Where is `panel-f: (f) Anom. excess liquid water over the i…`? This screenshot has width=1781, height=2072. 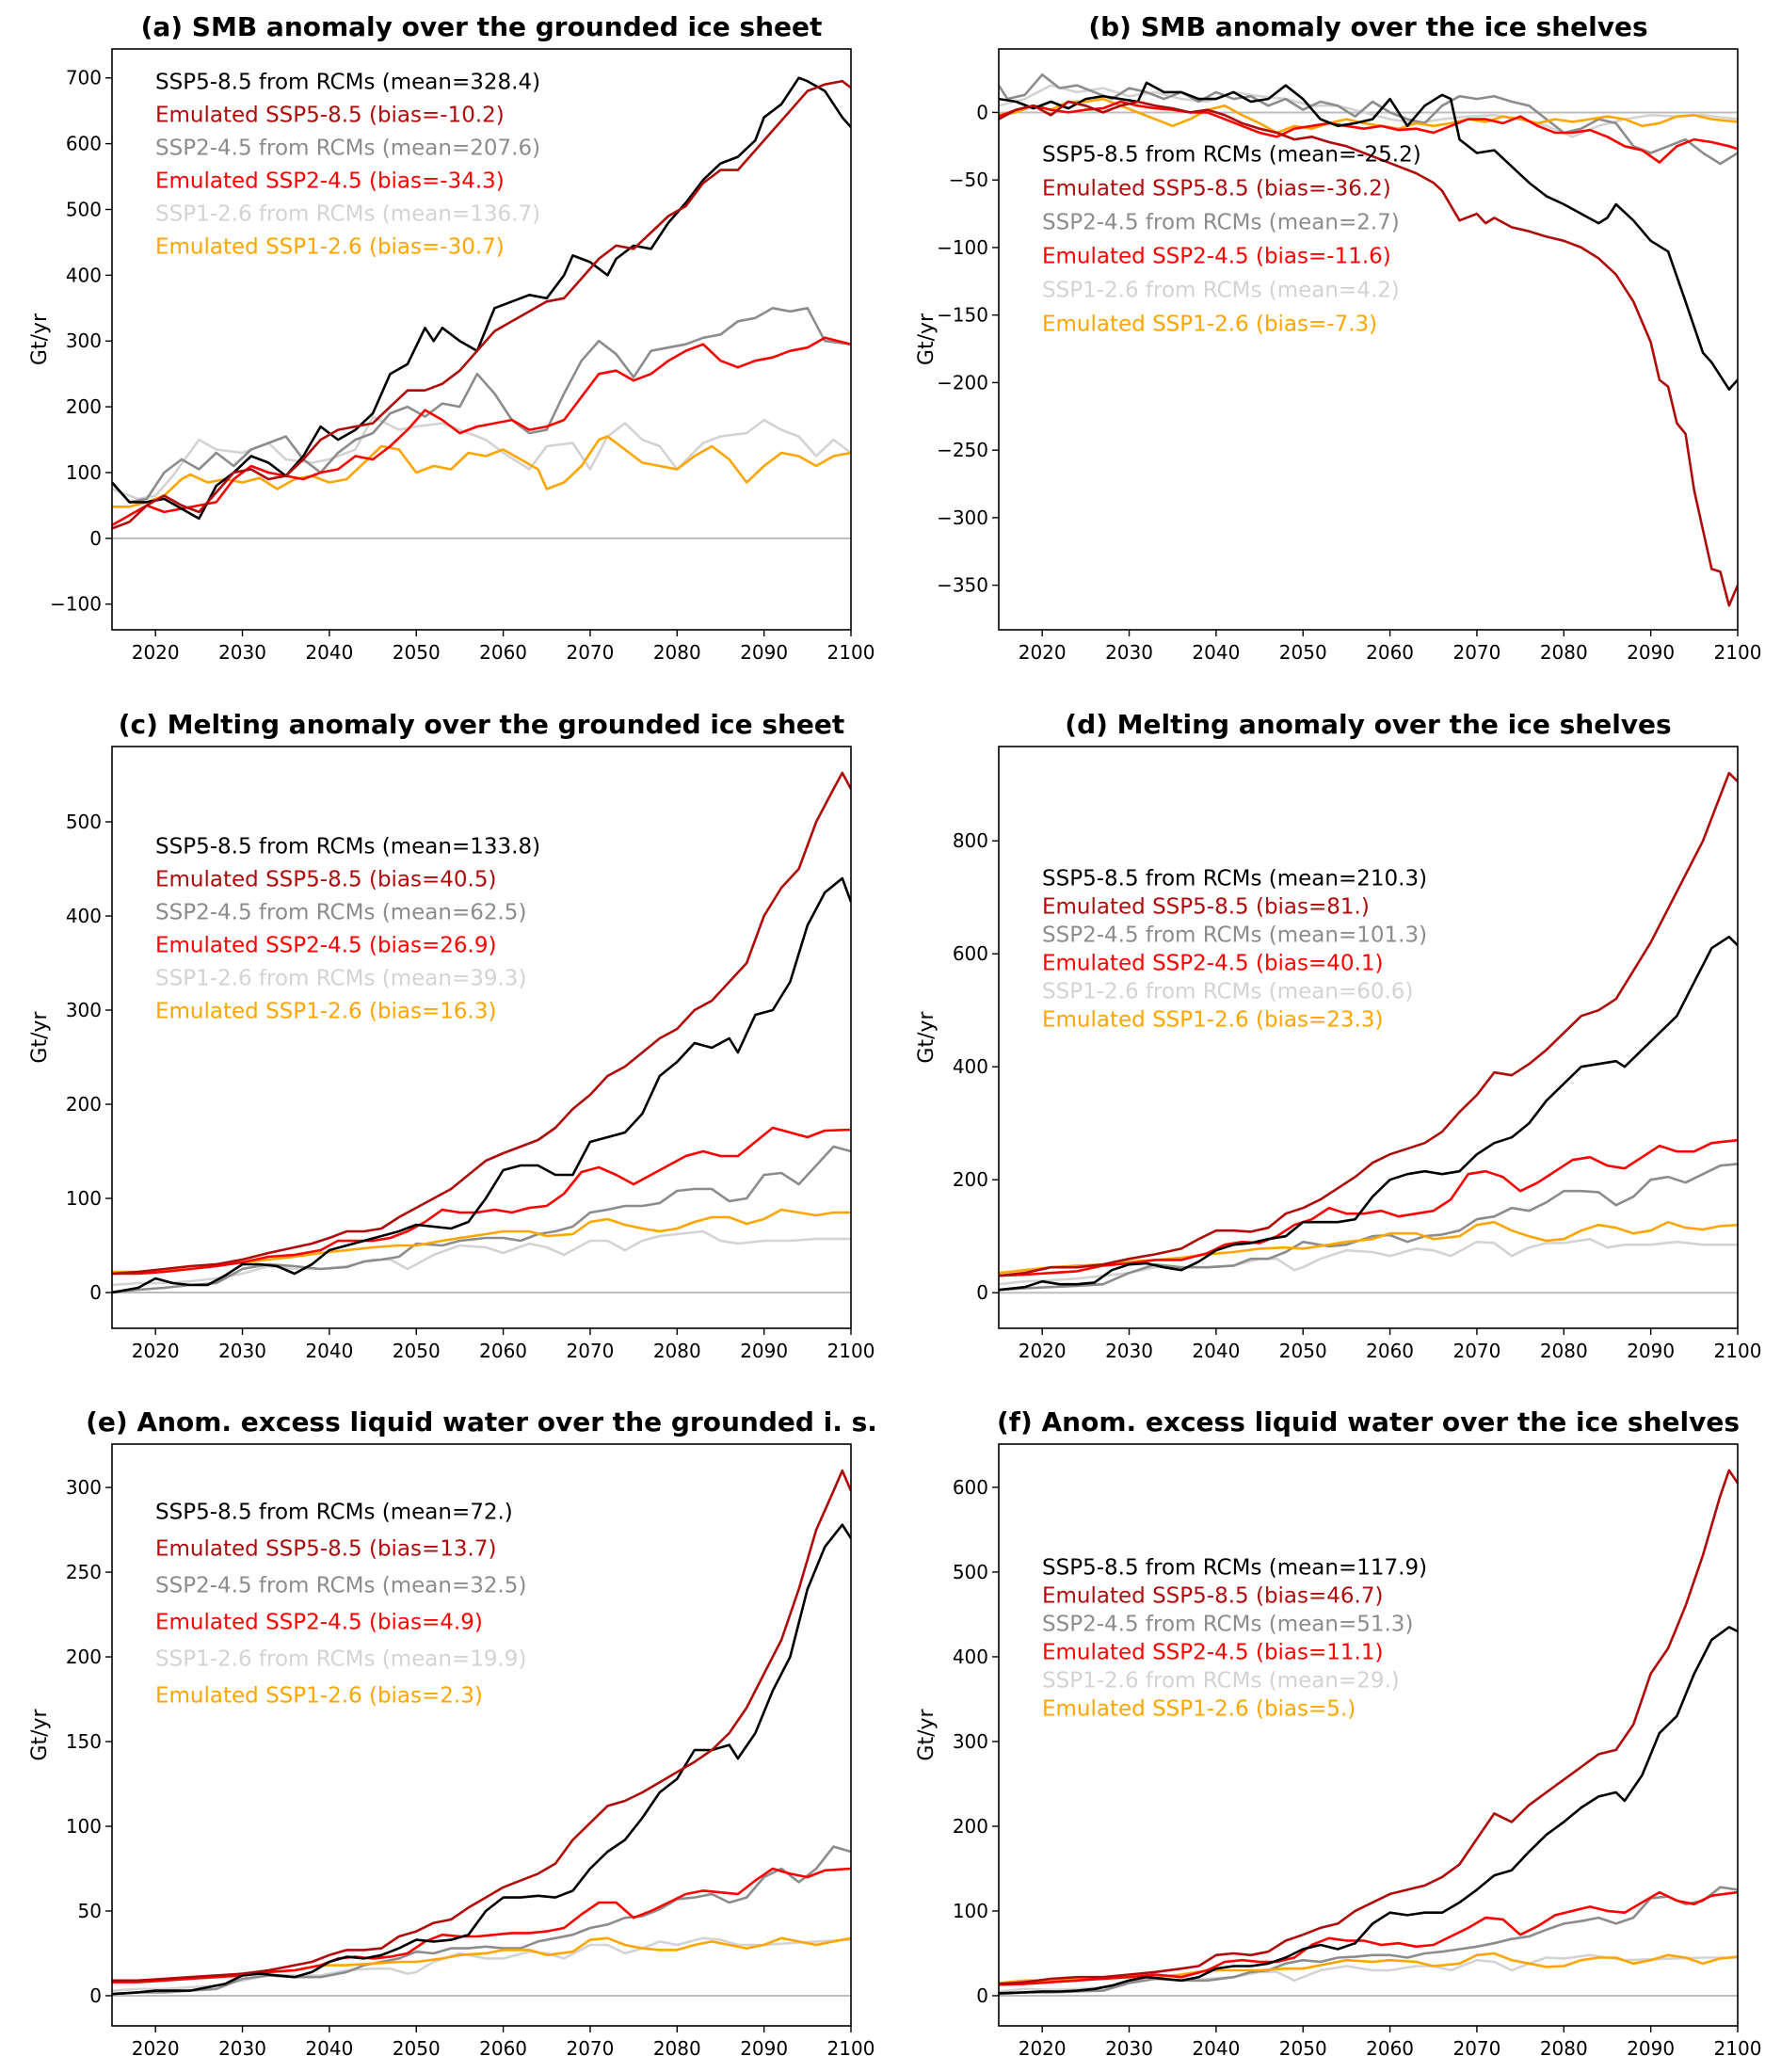 panel-f: (f) Anom. excess liquid water over the i… is located at coordinates (1338, 1733).